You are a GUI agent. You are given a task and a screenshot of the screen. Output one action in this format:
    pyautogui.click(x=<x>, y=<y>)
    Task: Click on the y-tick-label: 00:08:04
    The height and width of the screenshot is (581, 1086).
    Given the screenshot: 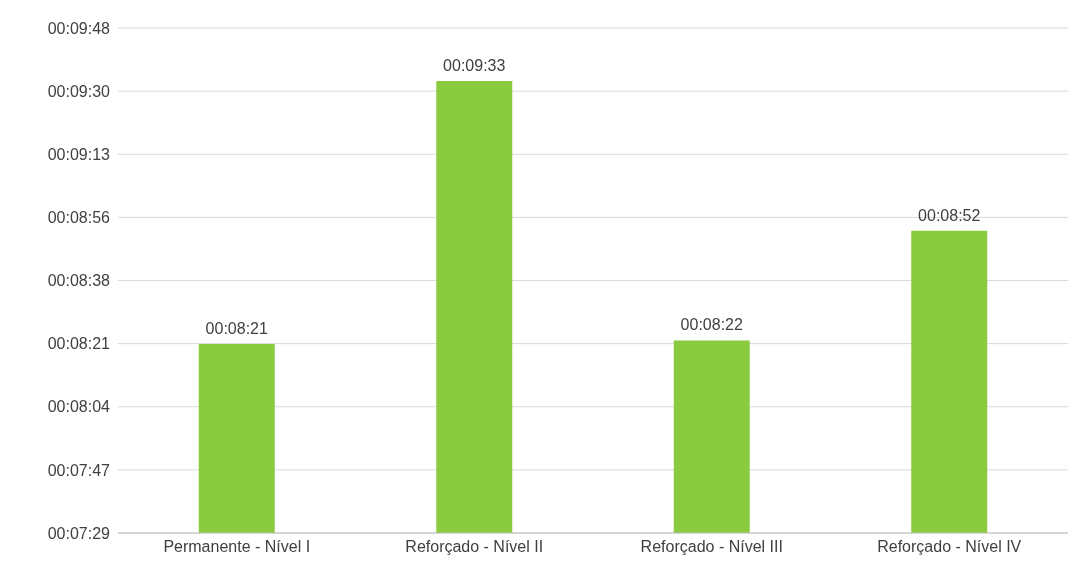 What is the action you would take?
    pyautogui.click(x=79, y=407)
    